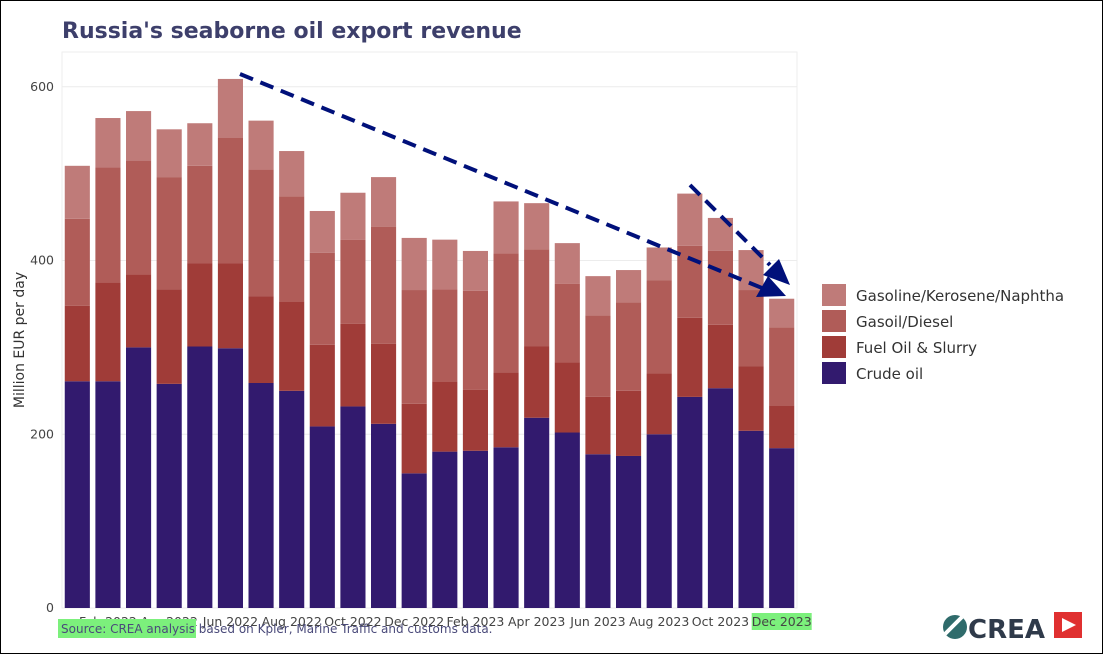 The width and height of the screenshot is (1103, 654). I want to click on legend-label: Gasoline/Kerosene/Naphtha, so click(960, 296).